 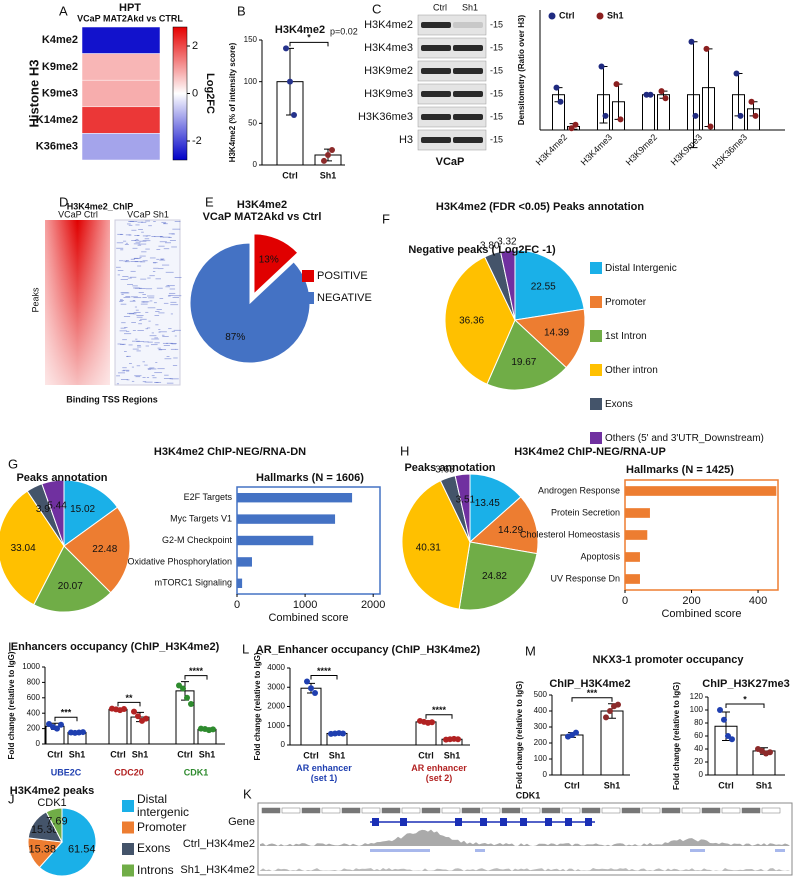 What do you see at coordinates (60, 67) in the screenshot?
I see `row-label: K9me2` at bounding box center [60, 67].